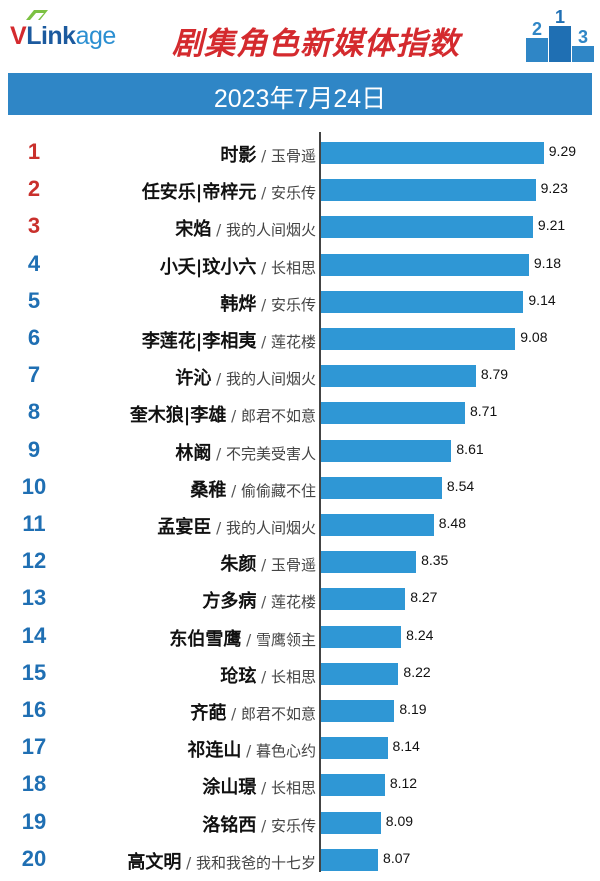 This screenshot has width=600, height=881. I want to click on rank-number: 16, so click(34, 709).